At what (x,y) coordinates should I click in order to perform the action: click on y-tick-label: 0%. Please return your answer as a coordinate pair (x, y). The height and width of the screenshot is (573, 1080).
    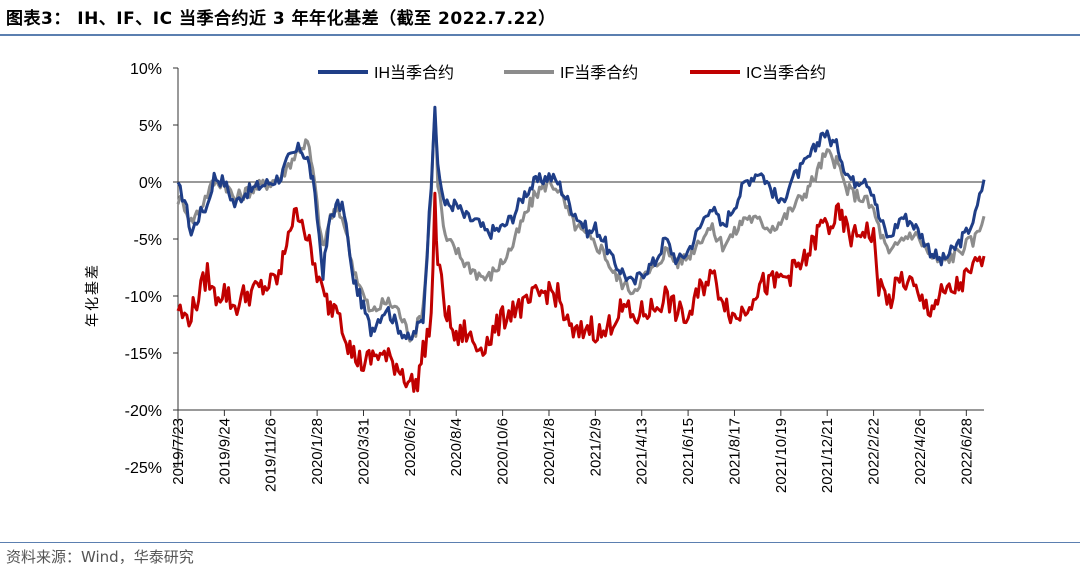
    Looking at the image, I should click on (150, 183).